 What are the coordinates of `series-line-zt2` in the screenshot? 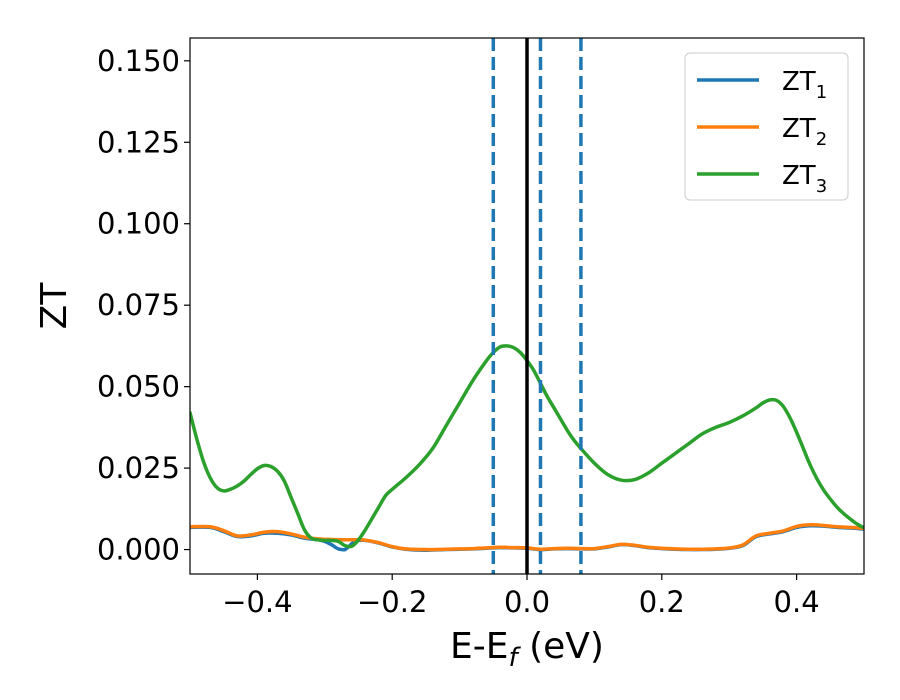 It's located at (527, 537).